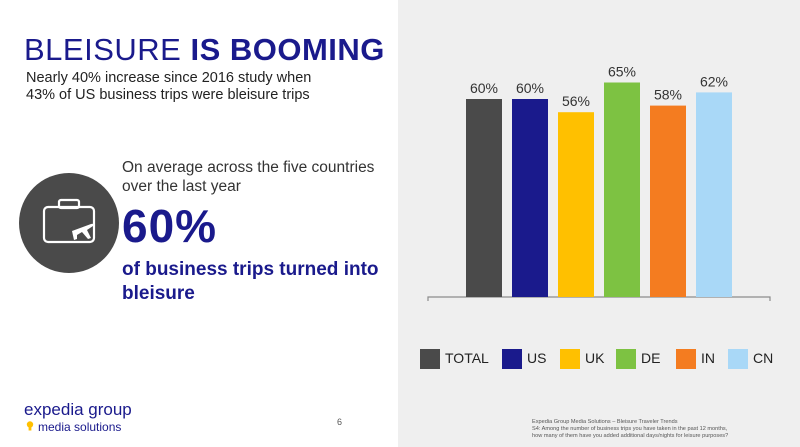  I want to click on legend-label-in: IN, so click(708, 358).